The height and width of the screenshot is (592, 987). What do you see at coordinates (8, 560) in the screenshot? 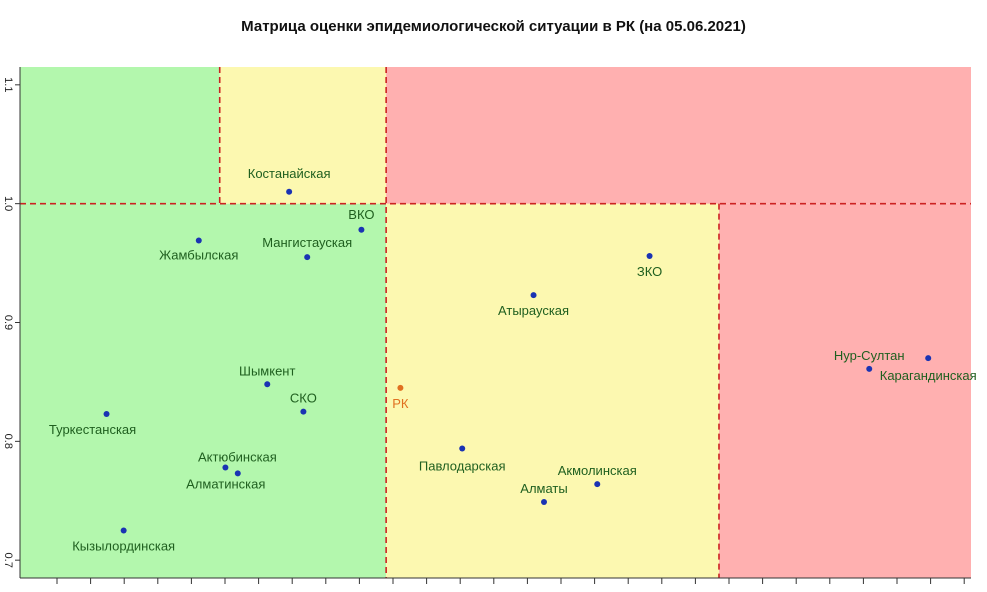
I see `y-tick-label: 0.7` at bounding box center [8, 560].